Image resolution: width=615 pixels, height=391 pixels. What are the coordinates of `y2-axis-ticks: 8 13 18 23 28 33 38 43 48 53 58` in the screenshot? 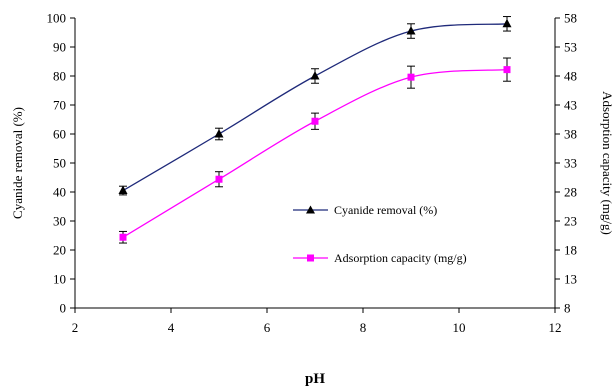 It's located at (566, 163).